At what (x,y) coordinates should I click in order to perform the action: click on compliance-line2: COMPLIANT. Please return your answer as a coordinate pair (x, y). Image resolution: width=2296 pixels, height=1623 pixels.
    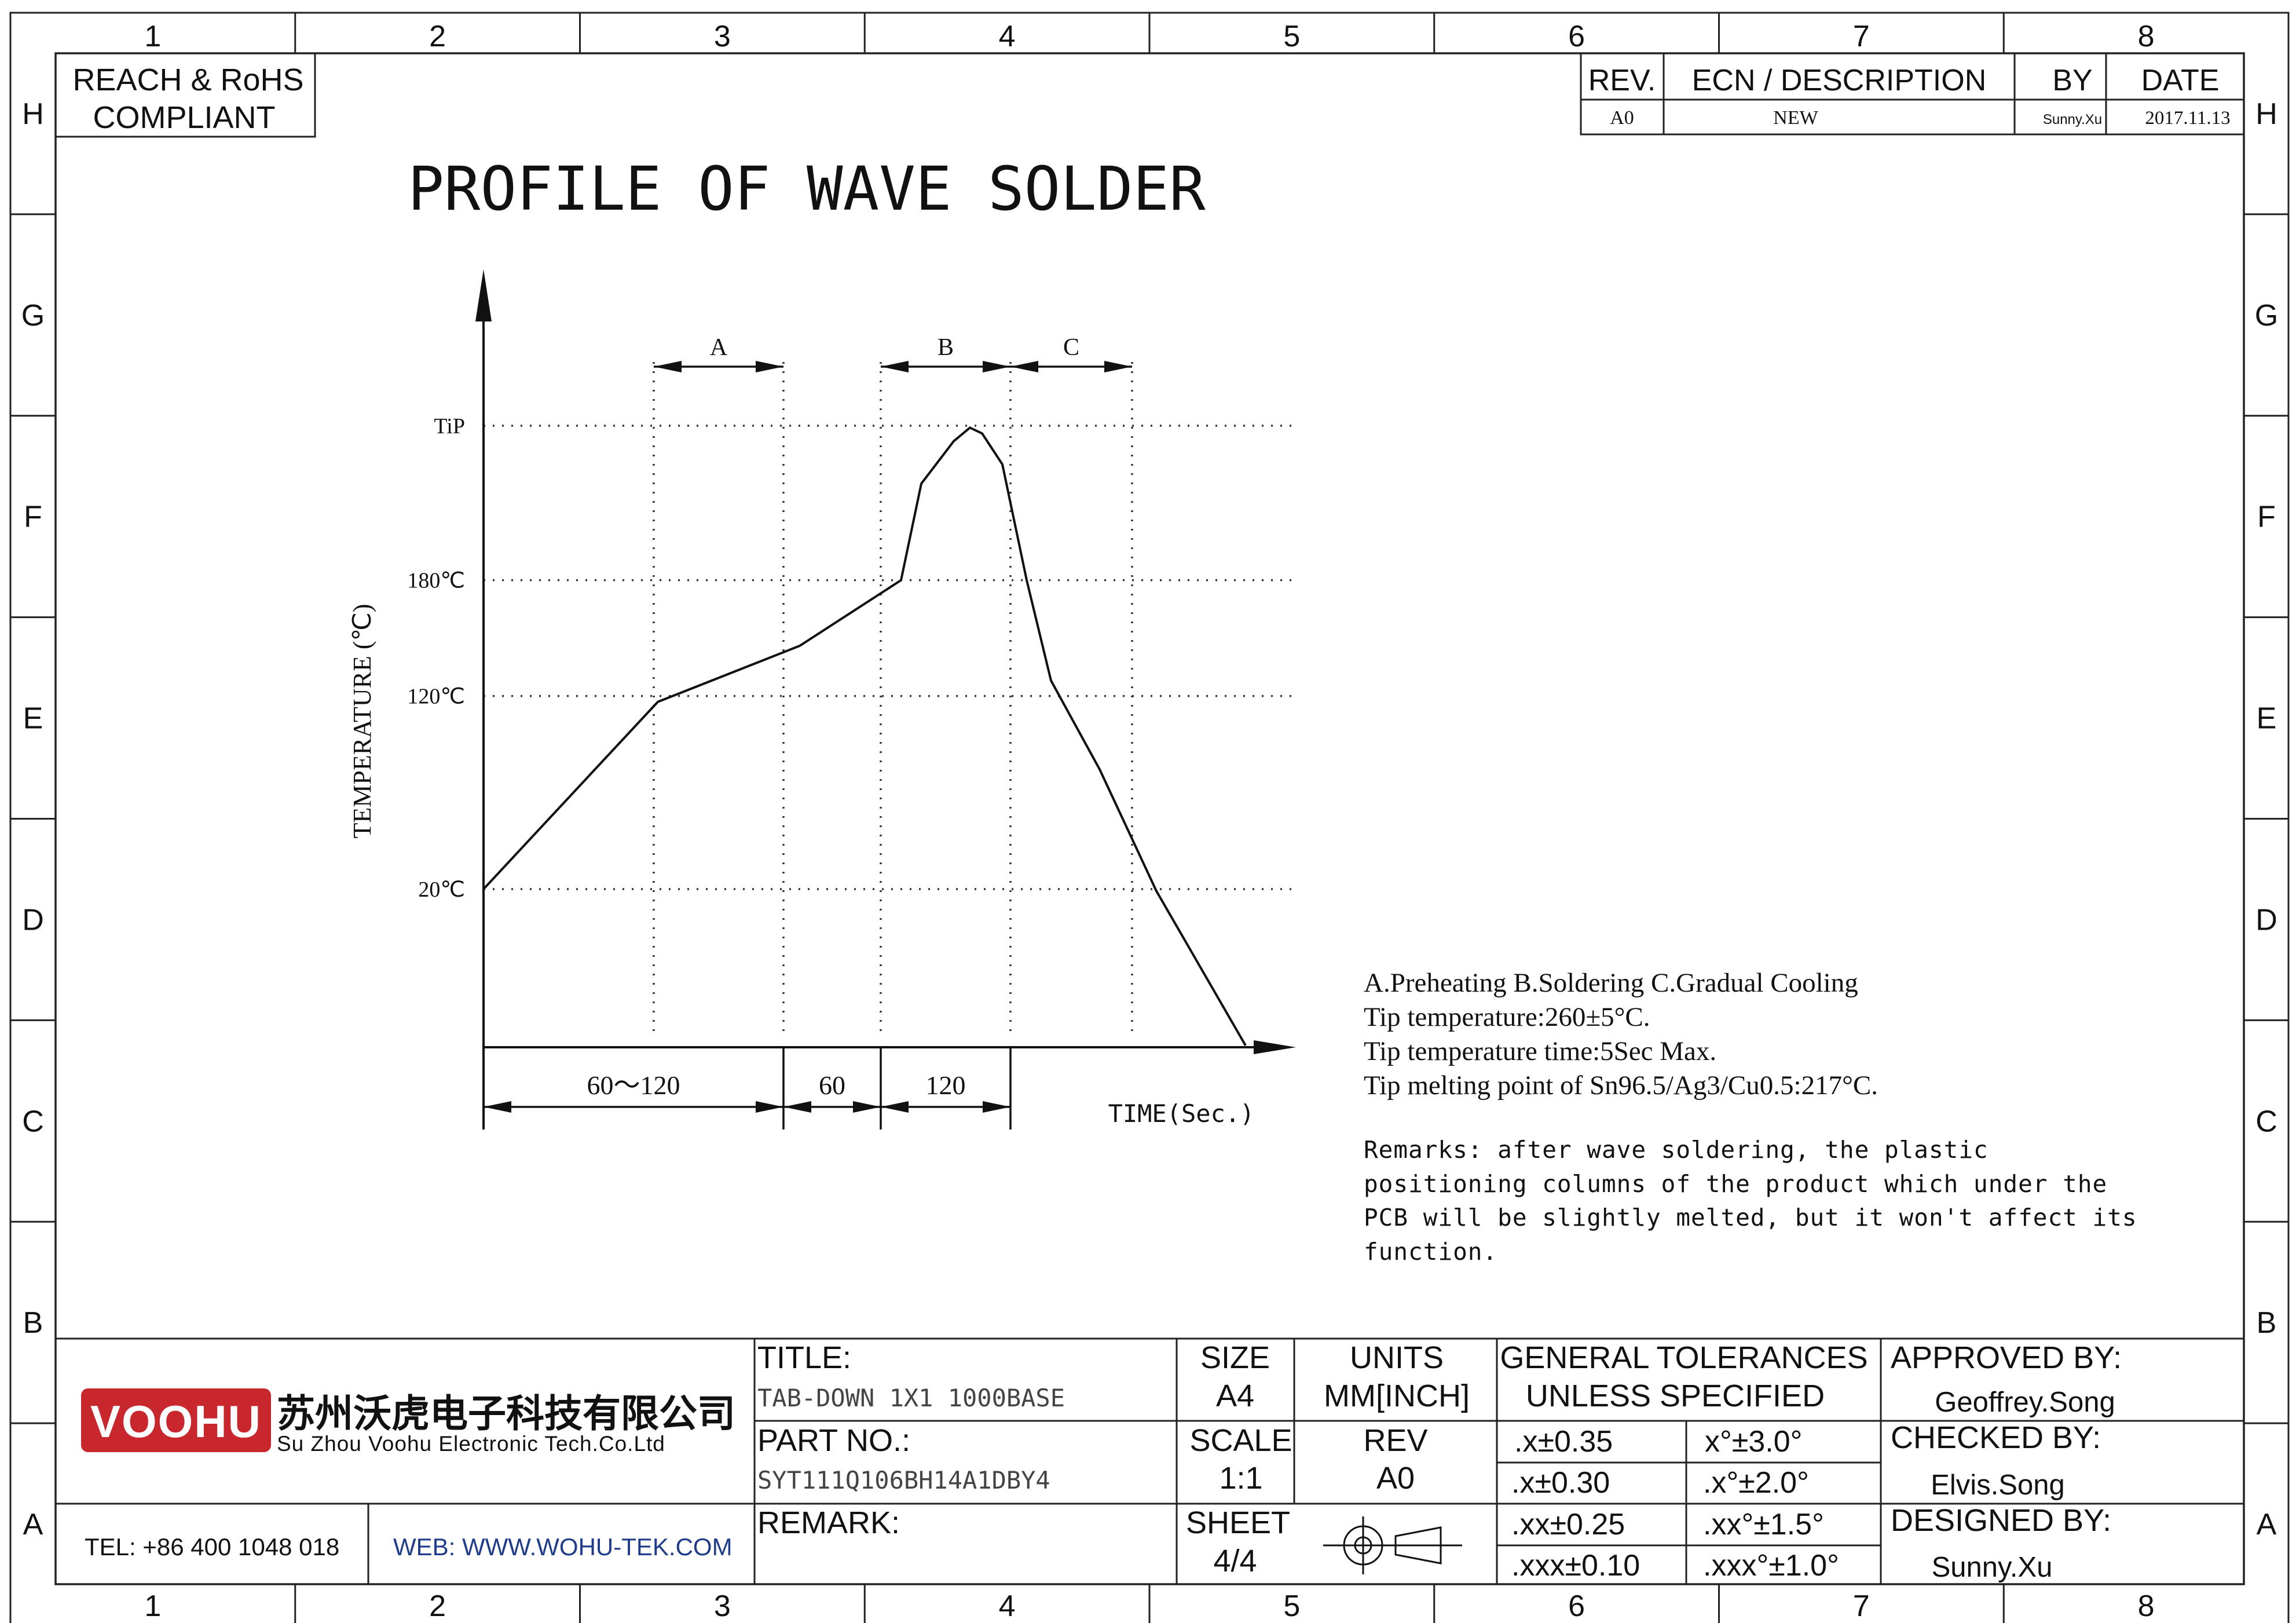
    Looking at the image, I should click on (184, 118).